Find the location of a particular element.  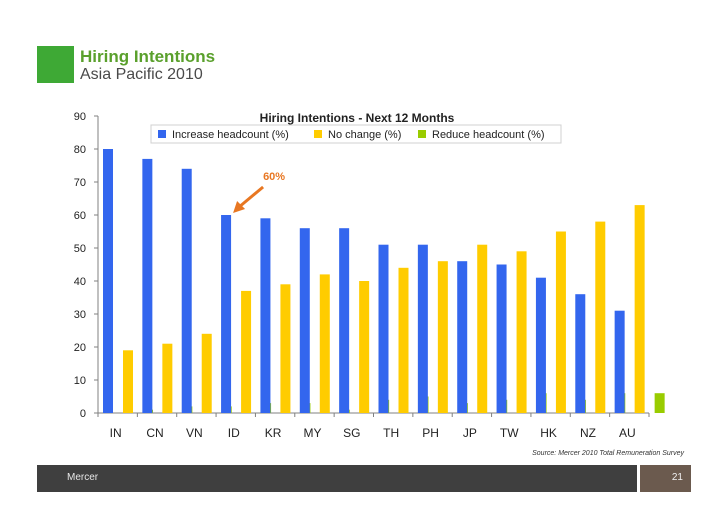

x-tick-label: HK is located at coordinates (548, 433).